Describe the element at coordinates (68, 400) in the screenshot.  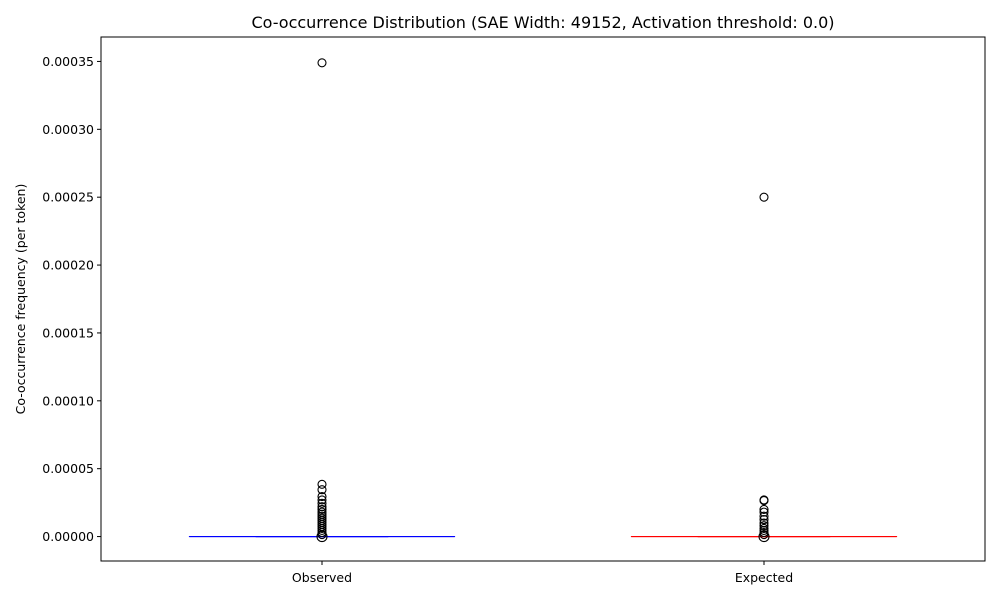
I see `y-tick-label: 0.00010` at that location.